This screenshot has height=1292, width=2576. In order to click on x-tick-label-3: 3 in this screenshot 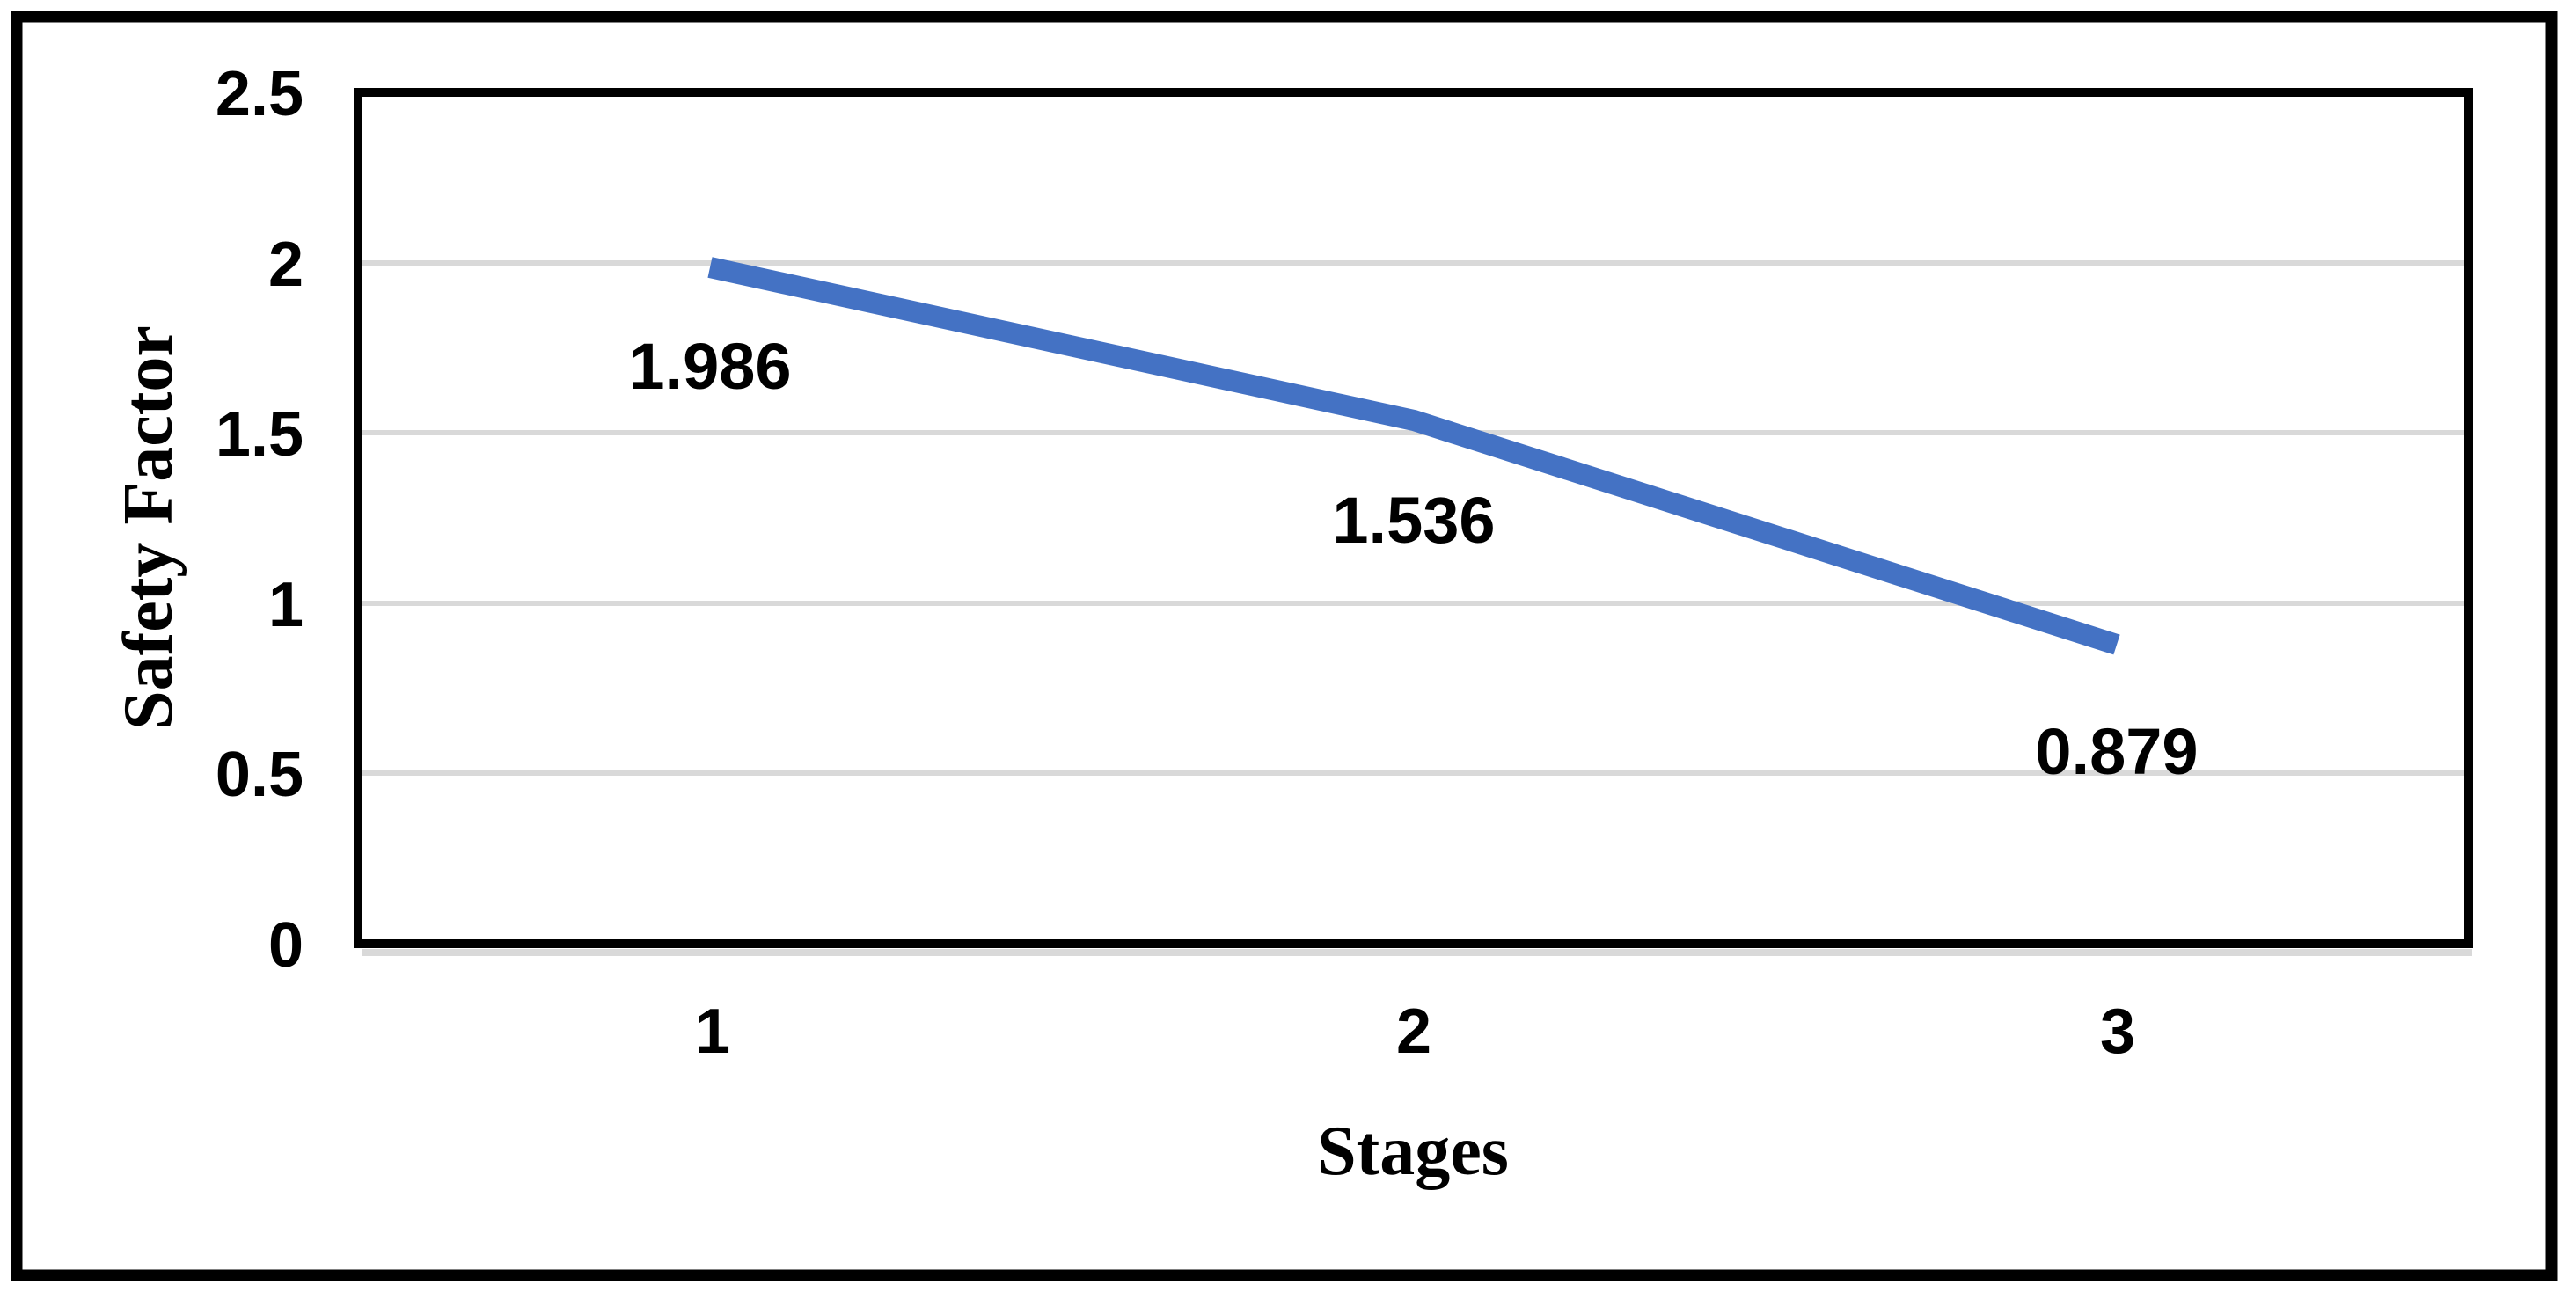, I will do `click(2117, 1031)`.